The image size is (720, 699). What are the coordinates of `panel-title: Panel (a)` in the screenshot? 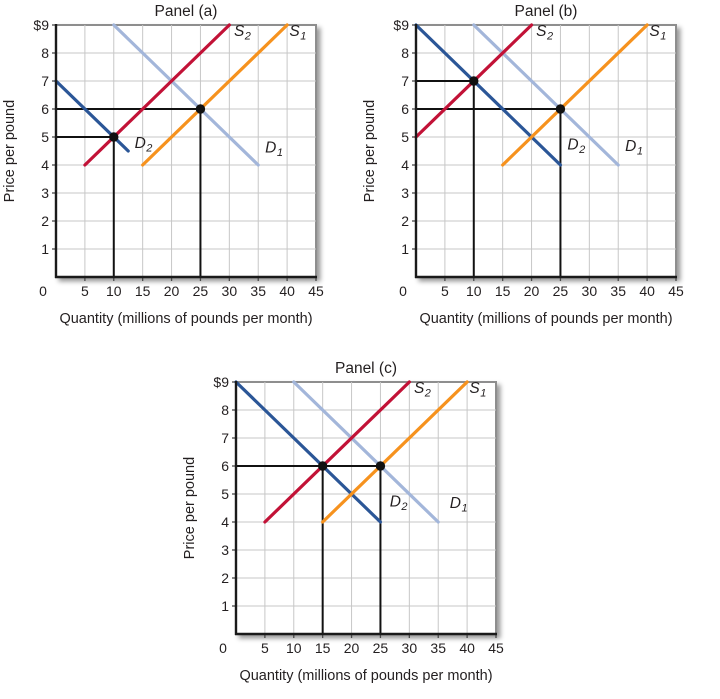 It's located at (186, 11).